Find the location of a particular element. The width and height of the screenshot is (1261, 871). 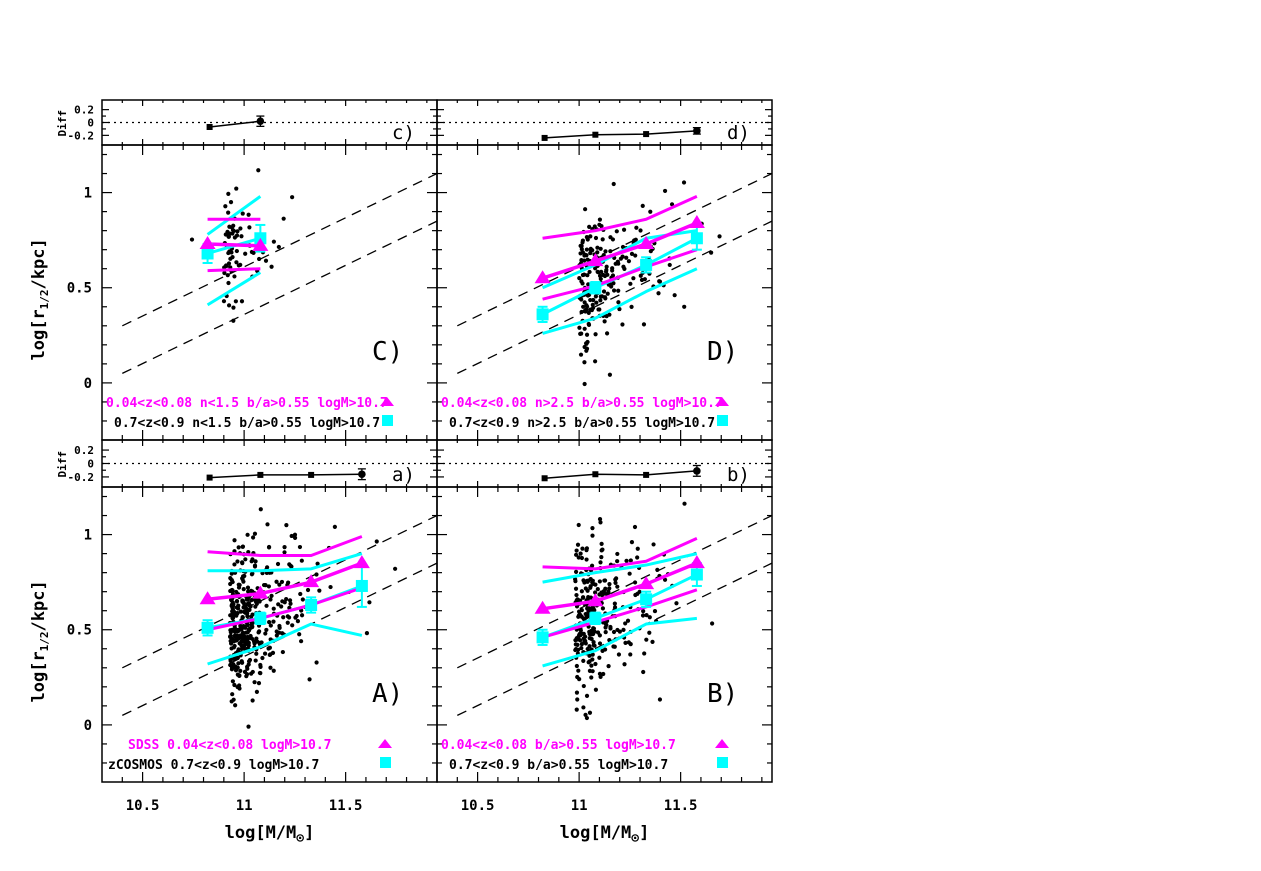

y-axis-label: log[r1/2/kpc] is located at coordinates (40, 641).